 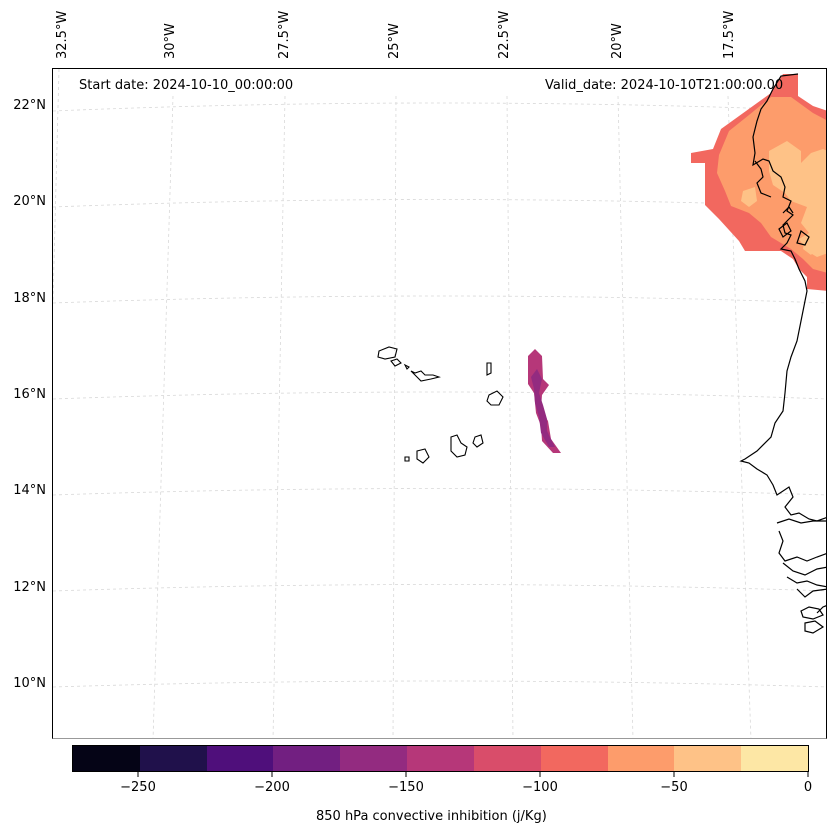 I want to click on cin-field-inner, so click(x=797, y=199).